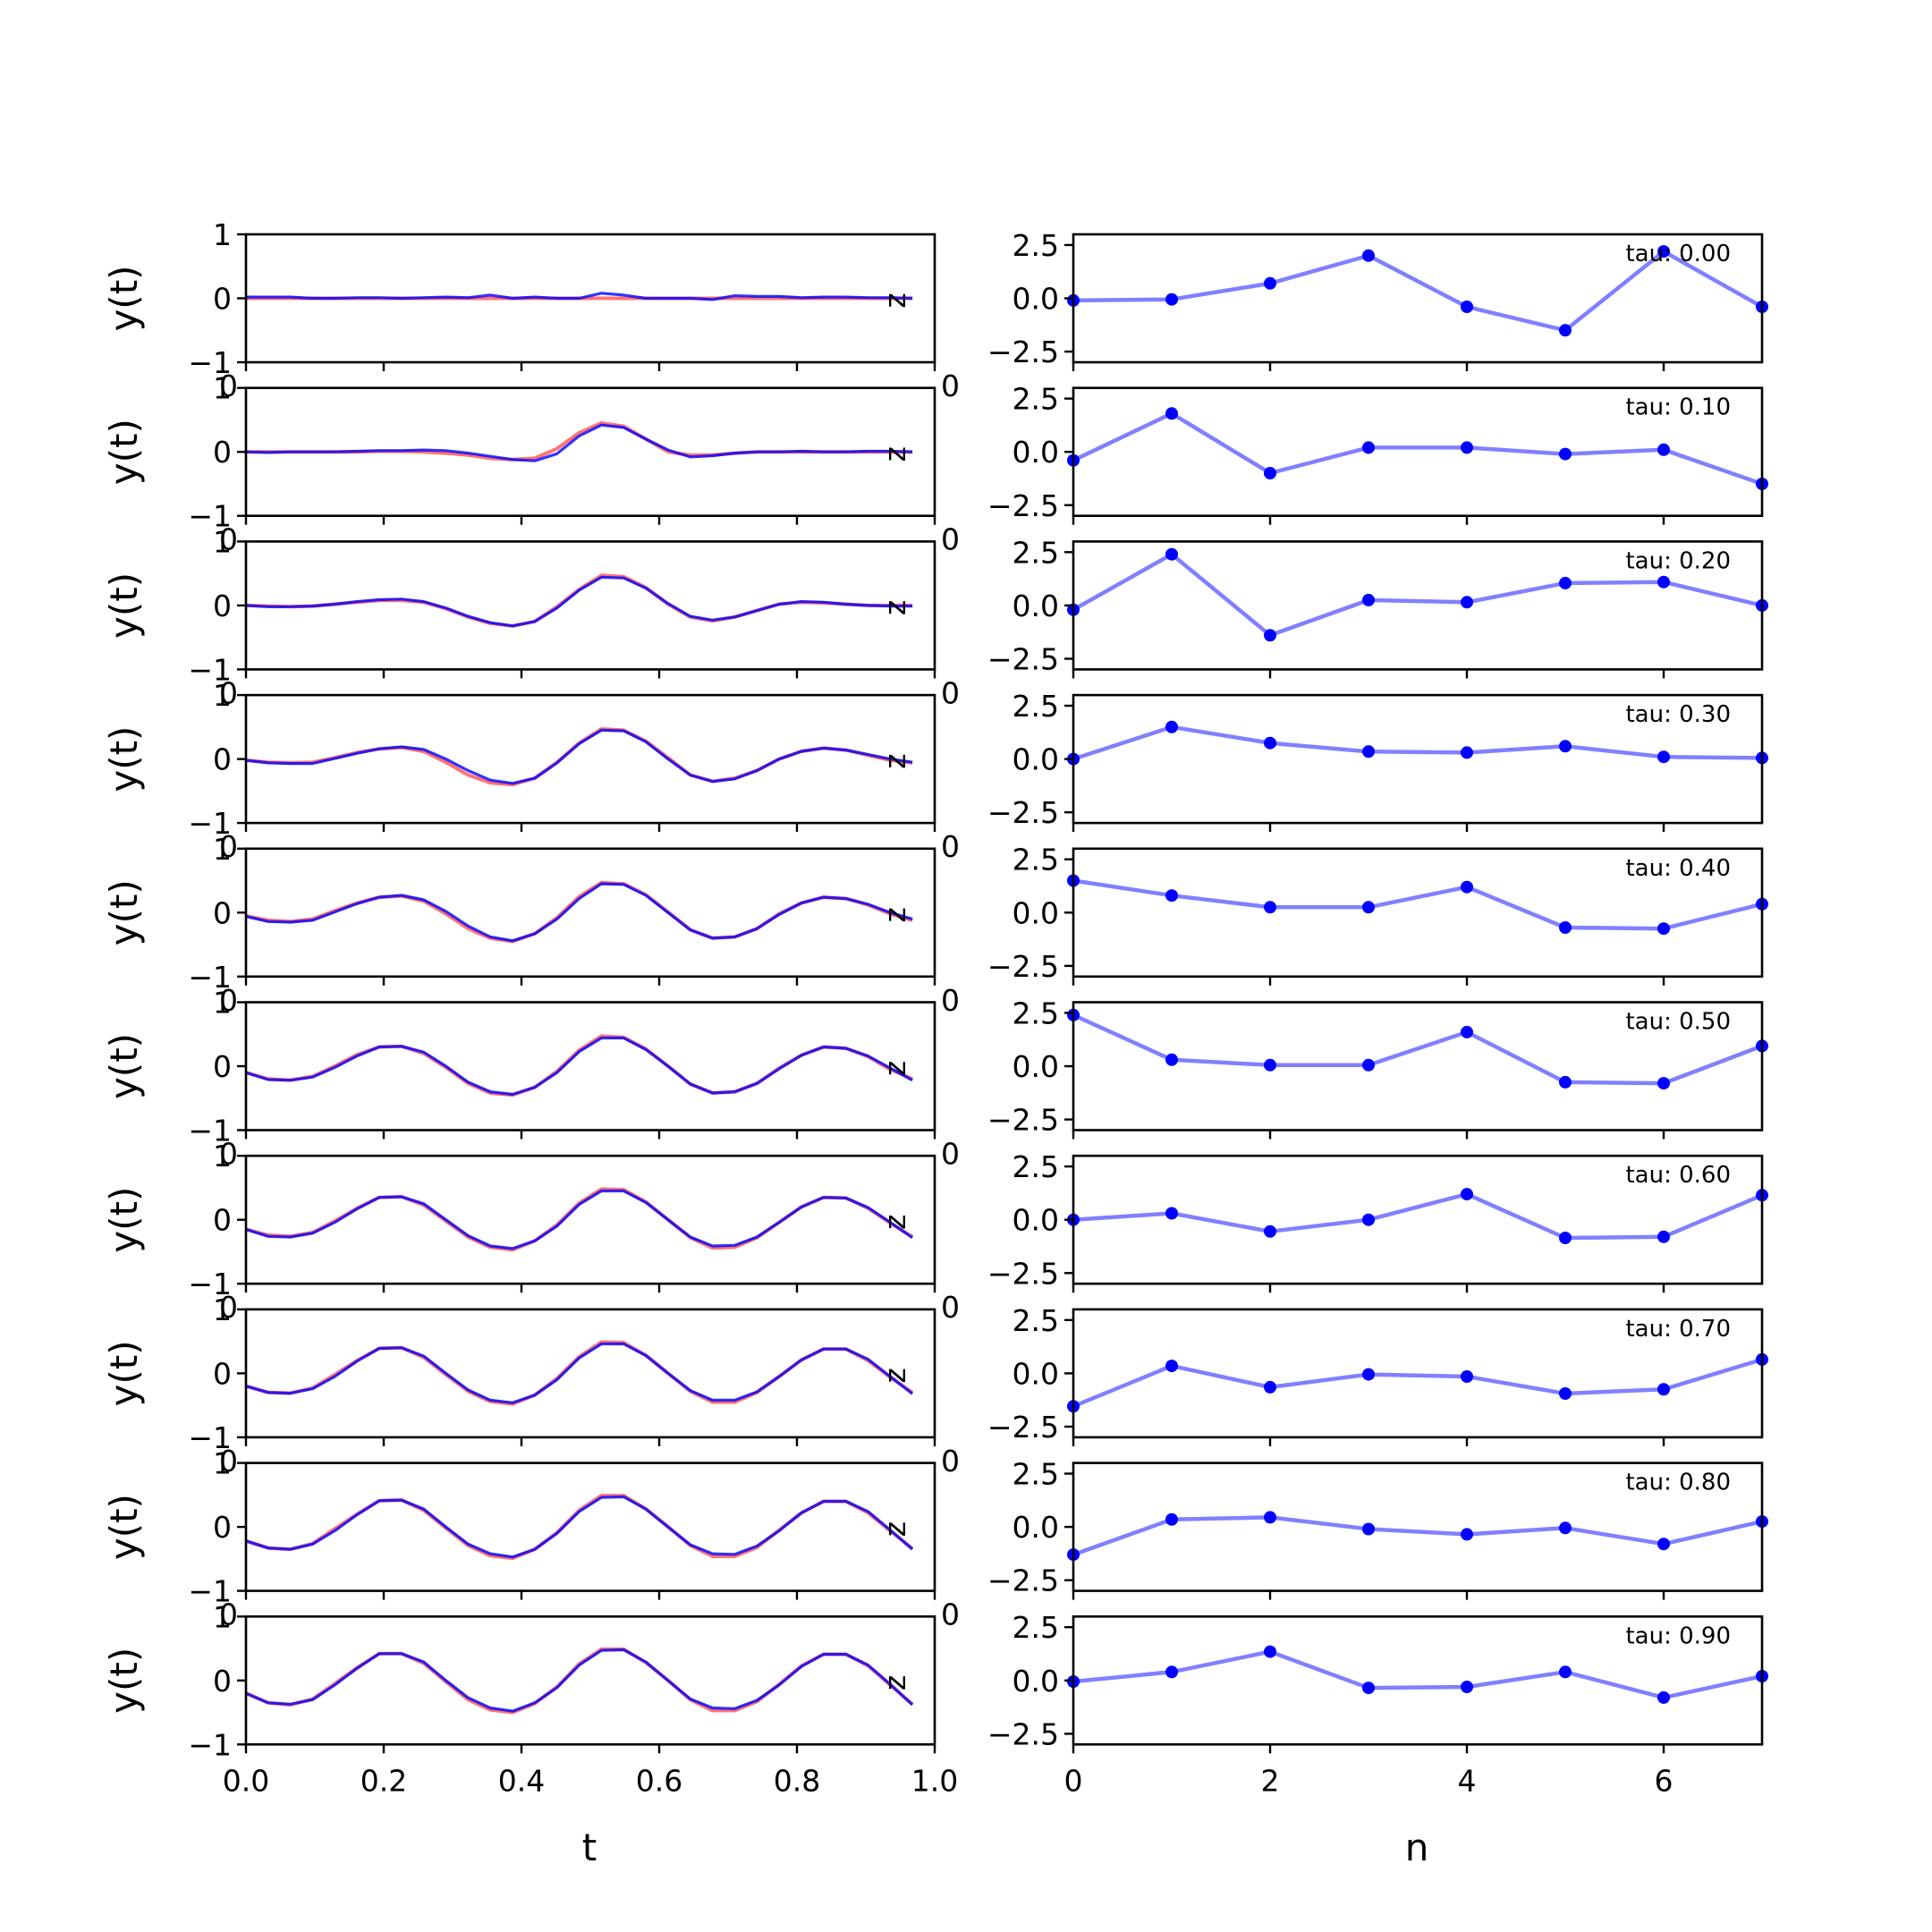 The image size is (1932, 1932). I want to click on right-panel-4: −2.5 0.0 2.5 tau: 0.40, so click(1377, 914).